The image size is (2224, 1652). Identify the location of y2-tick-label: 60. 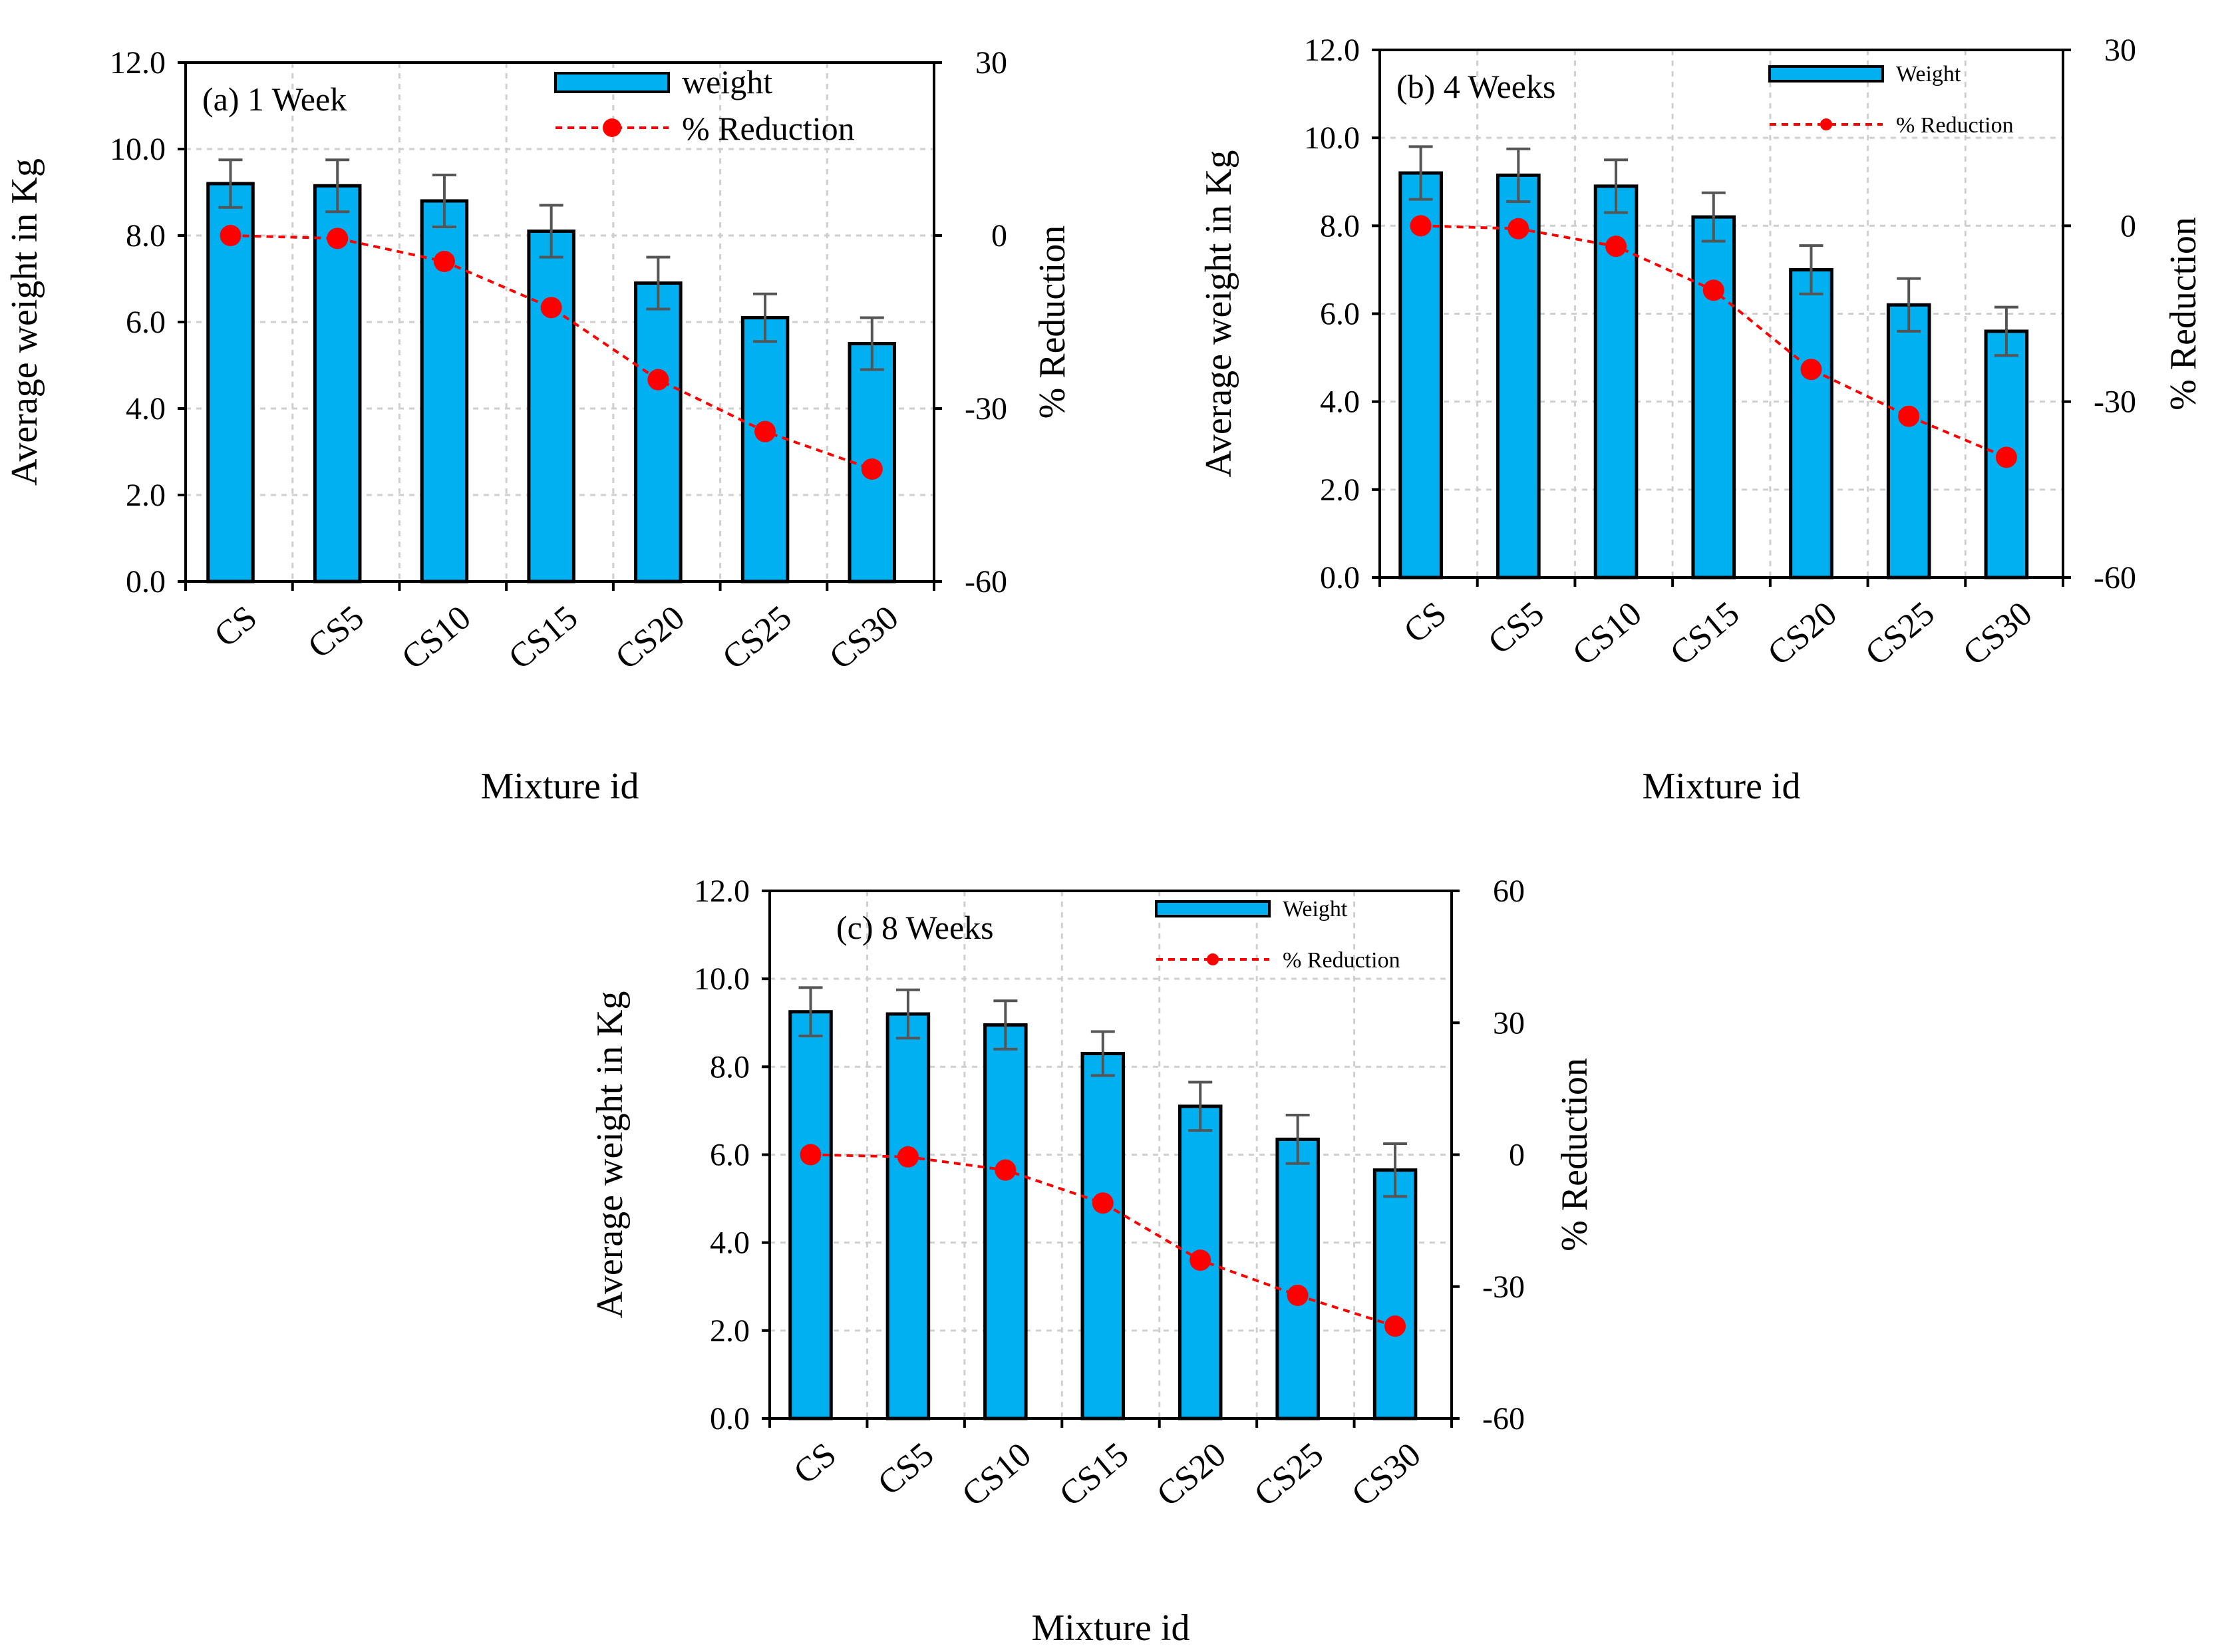
(1509, 892).